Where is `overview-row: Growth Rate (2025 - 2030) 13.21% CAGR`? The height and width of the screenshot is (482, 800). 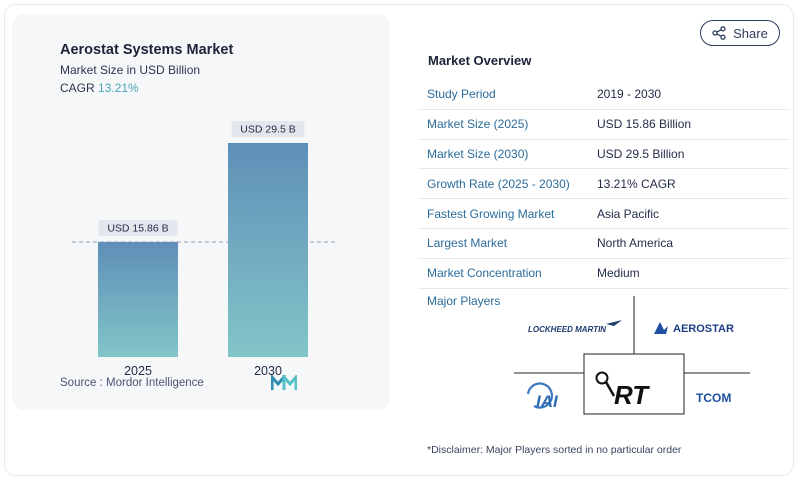 overview-row: Growth Rate (2025 - 2030) 13.21% CAGR is located at coordinates (604, 184).